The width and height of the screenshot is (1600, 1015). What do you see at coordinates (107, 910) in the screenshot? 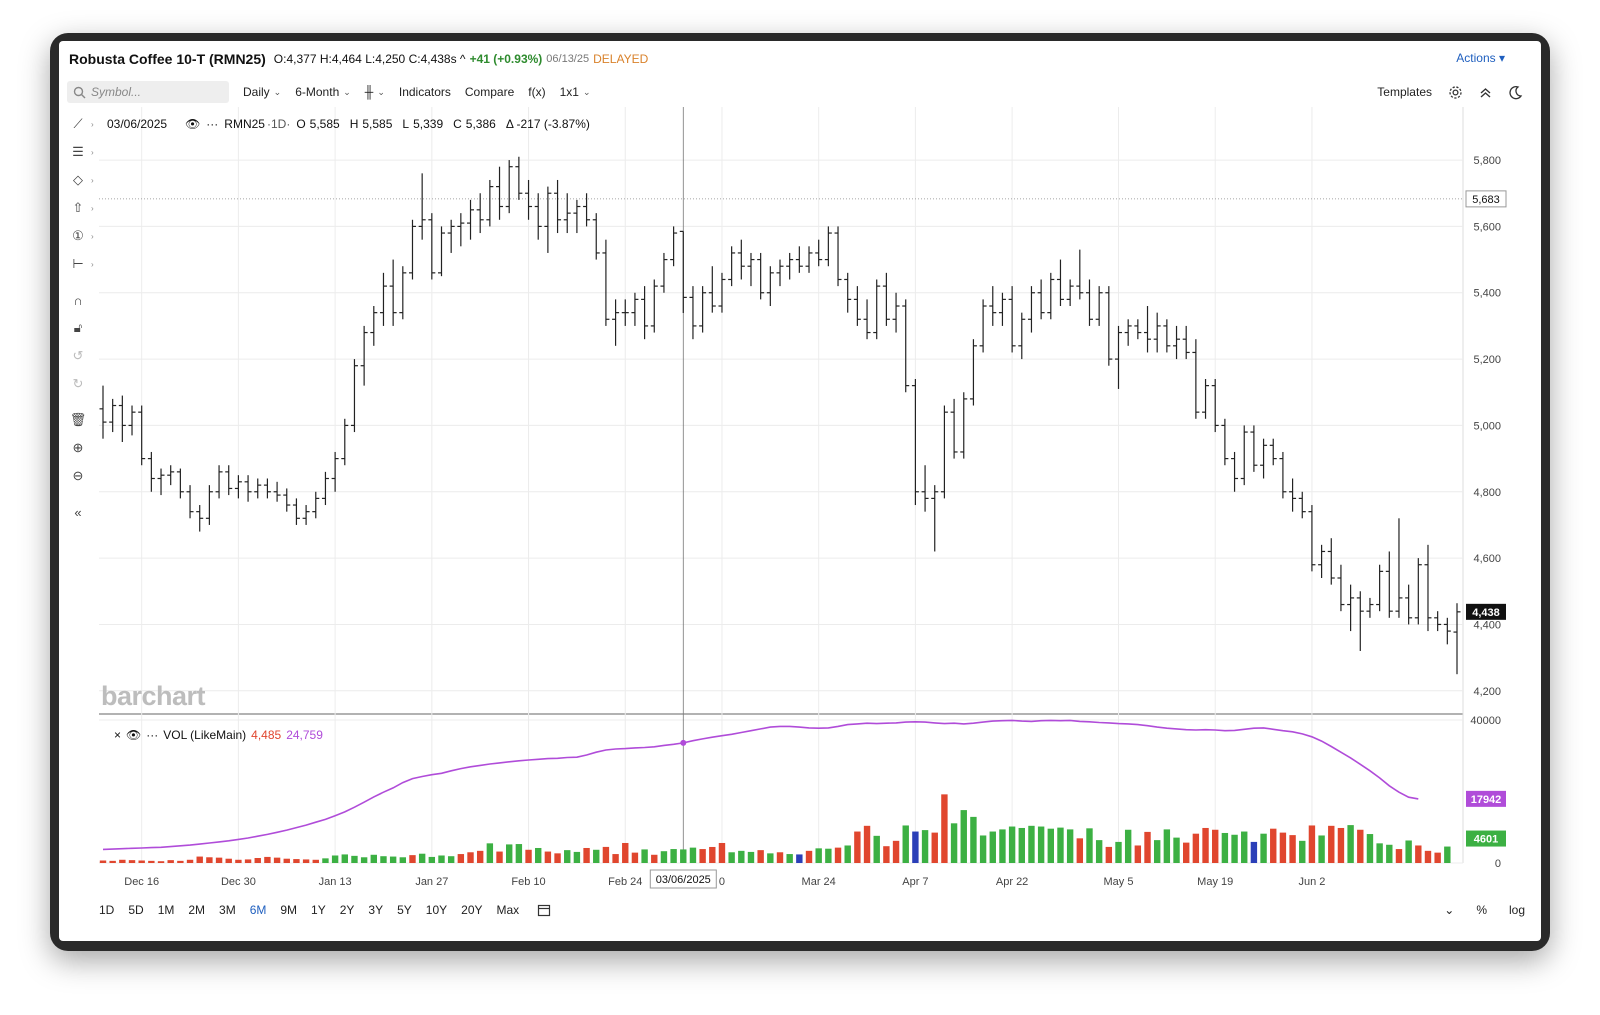
I see `range-button-1d: 1D` at bounding box center [107, 910].